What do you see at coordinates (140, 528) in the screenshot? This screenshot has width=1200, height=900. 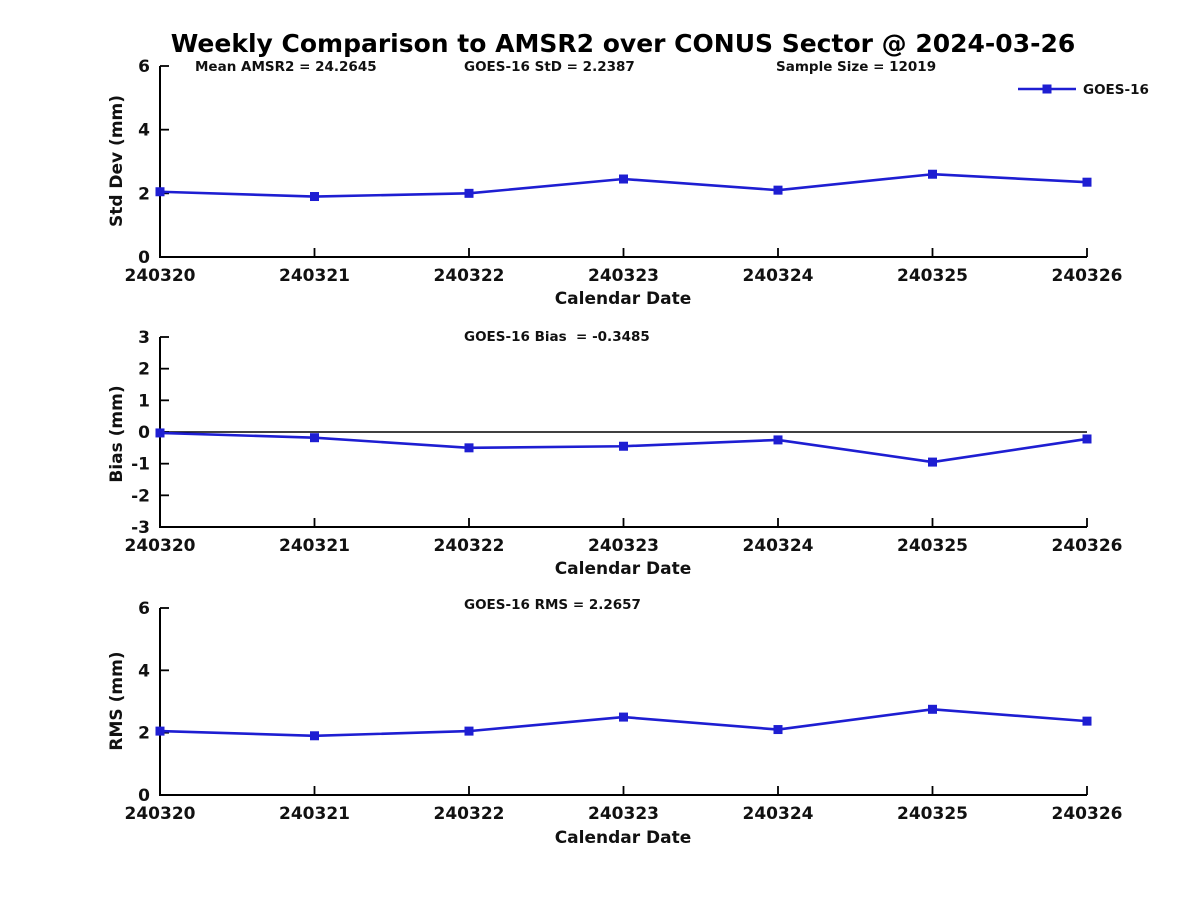 I see `y-tick-label: -3` at bounding box center [140, 528].